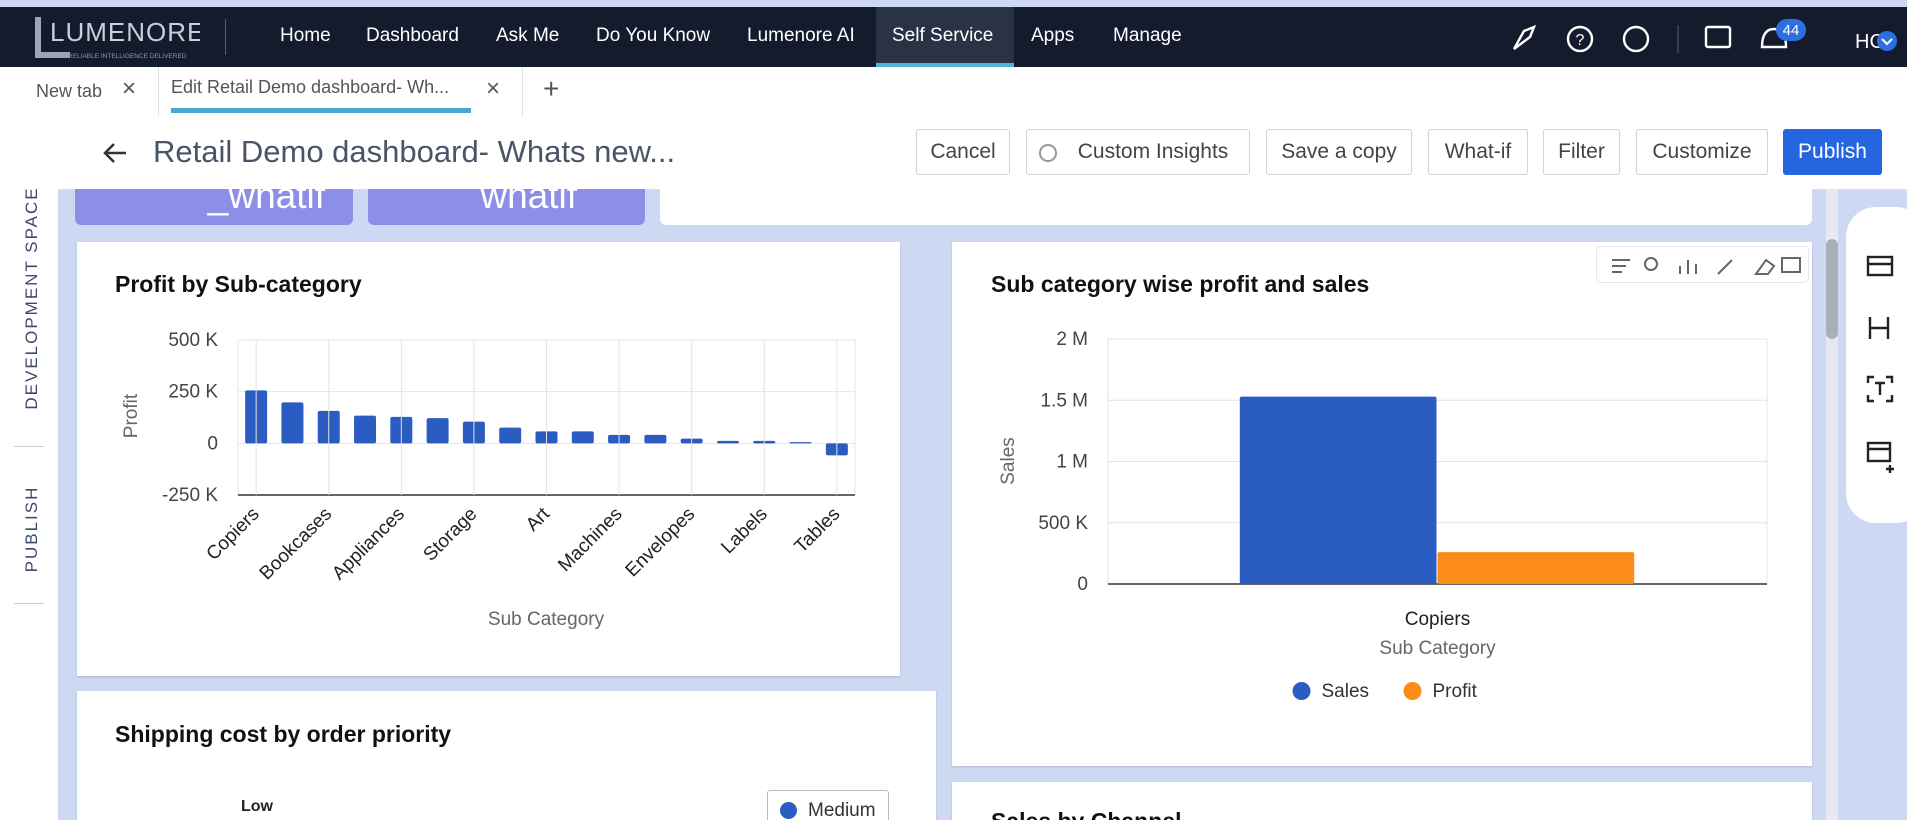  What do you see at coordinates (1791, 30) in the screenshot?
I see `notification-count: 44` at bounding box center [1791, 30].